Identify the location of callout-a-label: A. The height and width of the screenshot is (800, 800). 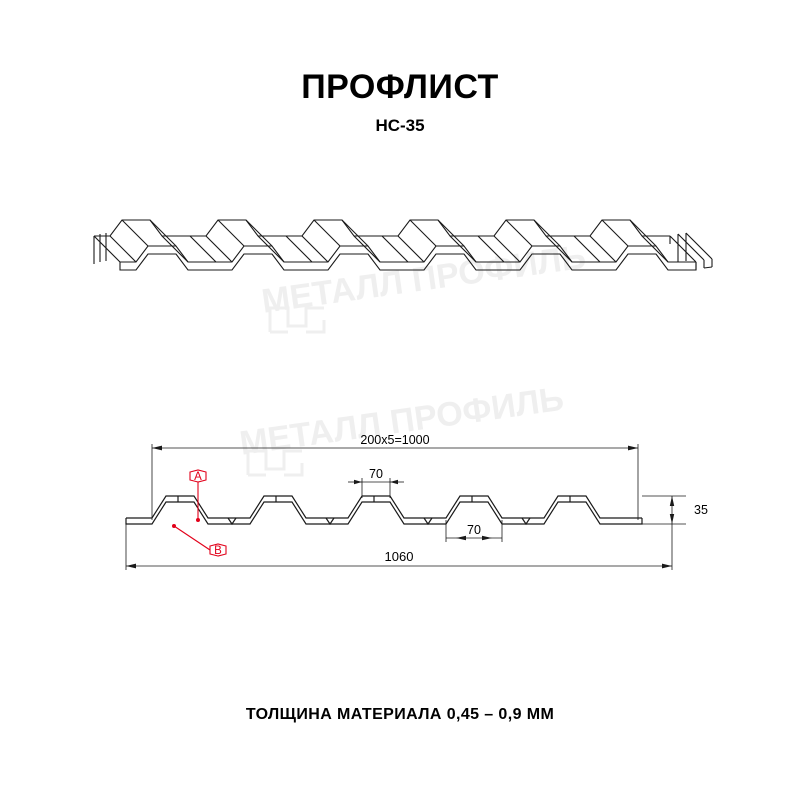
(198, 477).